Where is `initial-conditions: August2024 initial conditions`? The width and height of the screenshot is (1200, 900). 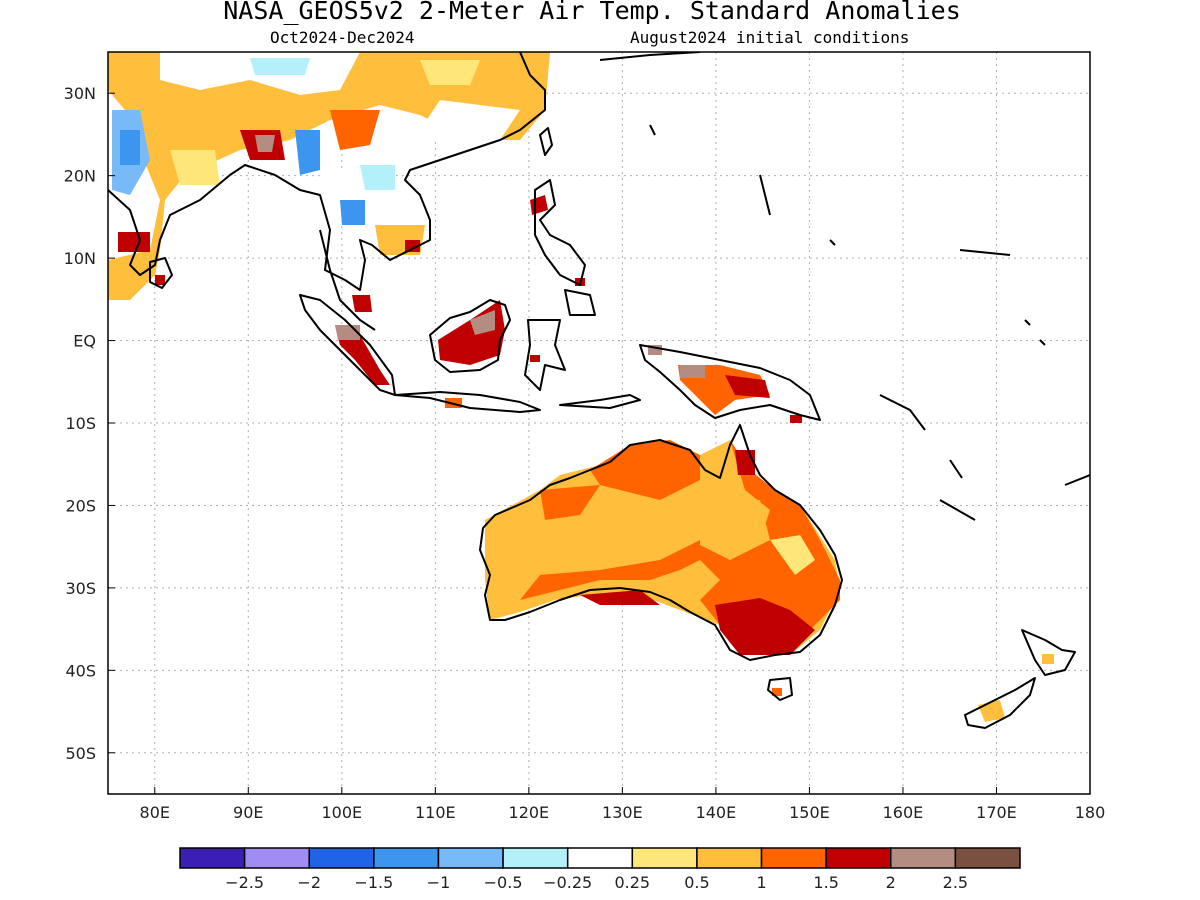 initial-conditions: August2024 initial conditions is located at coordinates (770, 37).